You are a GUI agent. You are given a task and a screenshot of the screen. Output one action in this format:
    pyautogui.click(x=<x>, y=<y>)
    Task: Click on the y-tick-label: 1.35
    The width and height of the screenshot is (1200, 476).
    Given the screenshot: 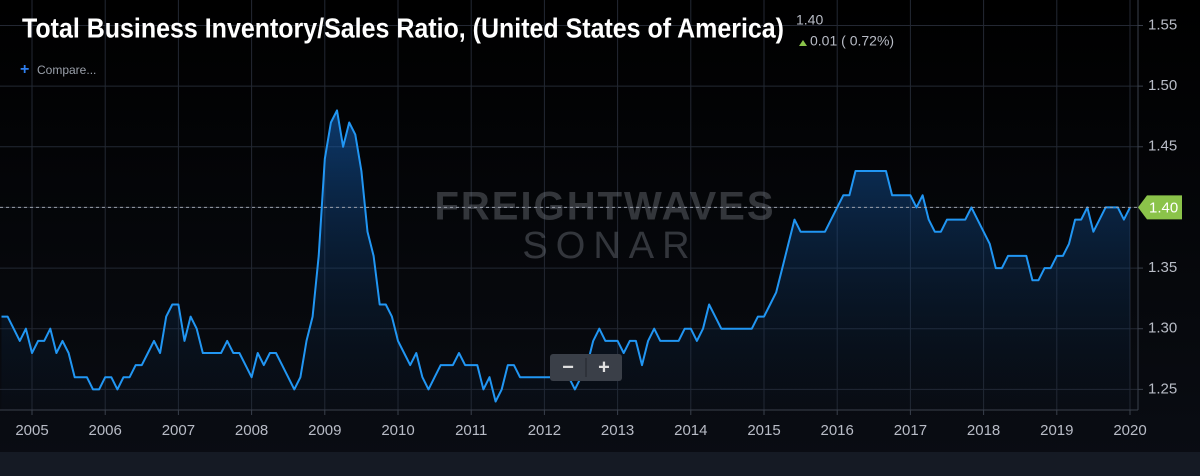 What is the action you would take?
    pyautogui.click(x=1162, y=267)
    